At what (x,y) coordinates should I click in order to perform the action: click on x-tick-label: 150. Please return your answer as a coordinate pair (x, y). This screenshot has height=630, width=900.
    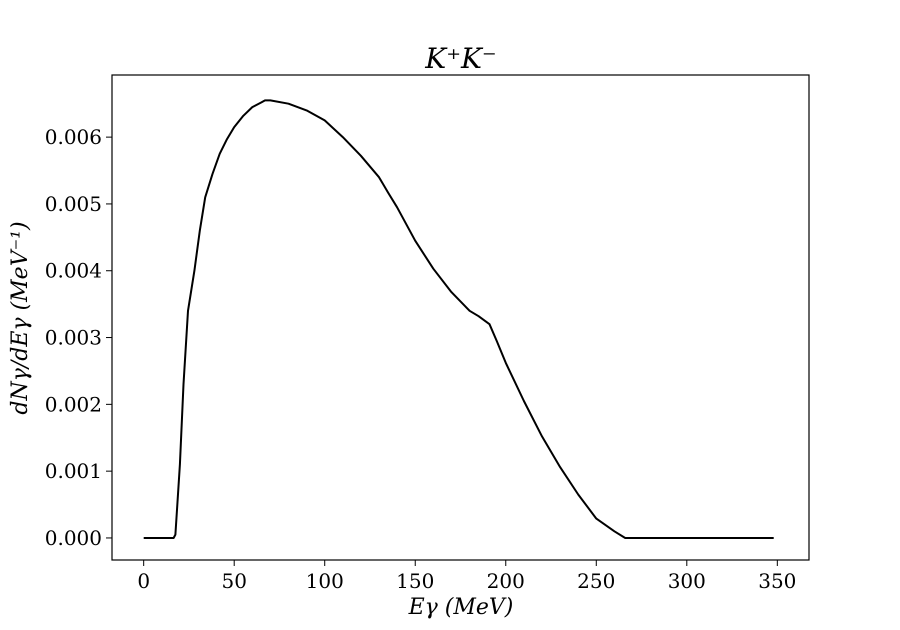
    Looking at the image, I should click on (415, 581).